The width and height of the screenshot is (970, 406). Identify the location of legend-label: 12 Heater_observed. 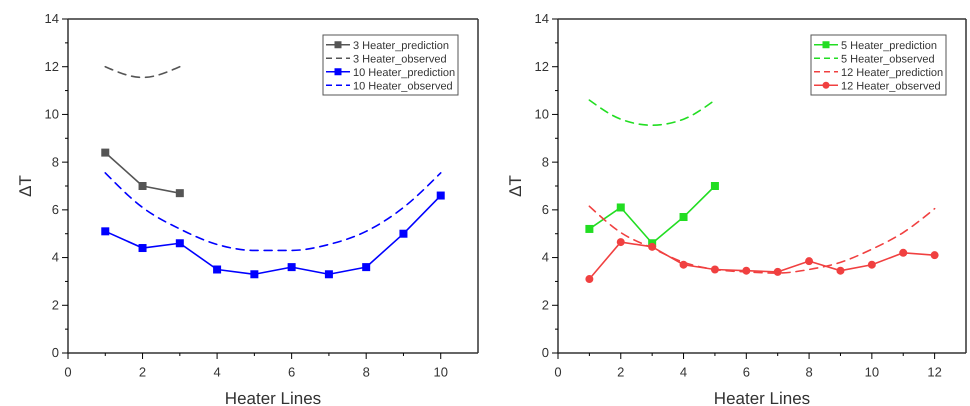
(891, 86).